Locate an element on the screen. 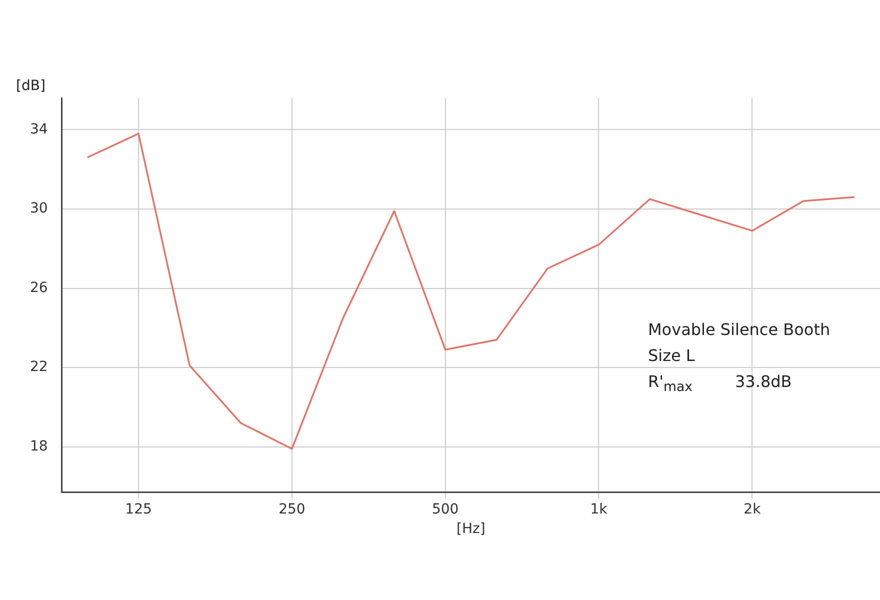  x-tick-label: 500 is located at coordinates (445, 509).